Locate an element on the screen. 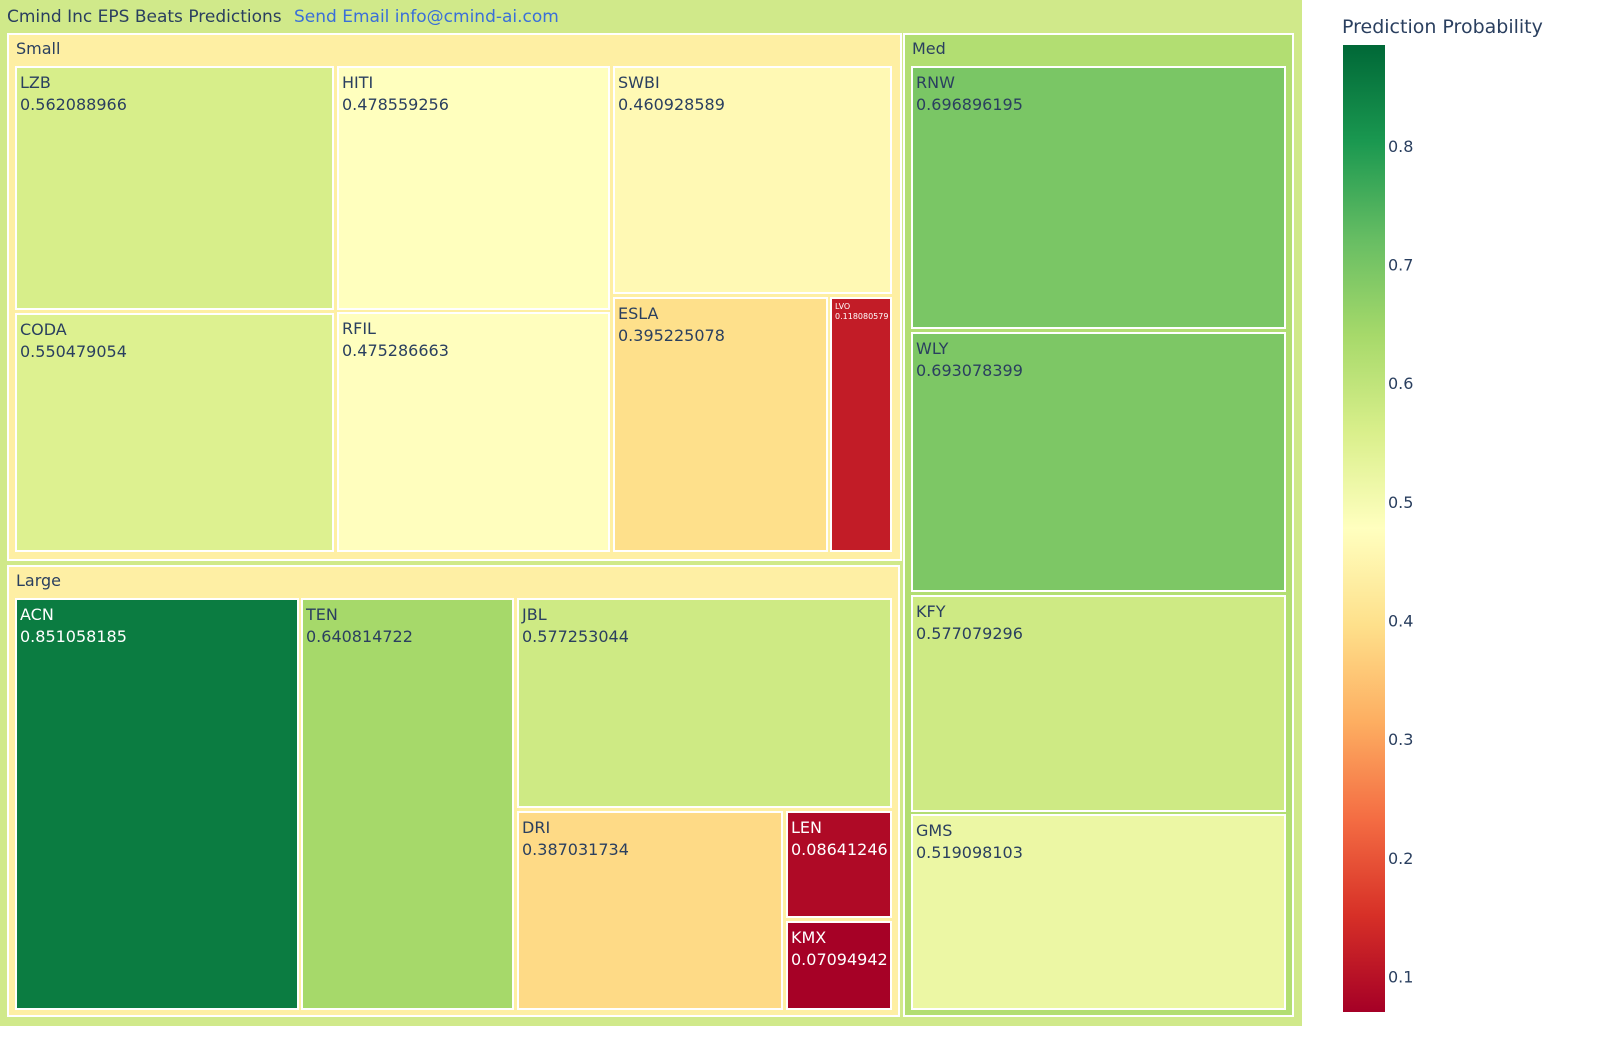 The image size is (1600, 1053). tile-dri is located at coordinates (650, 910).